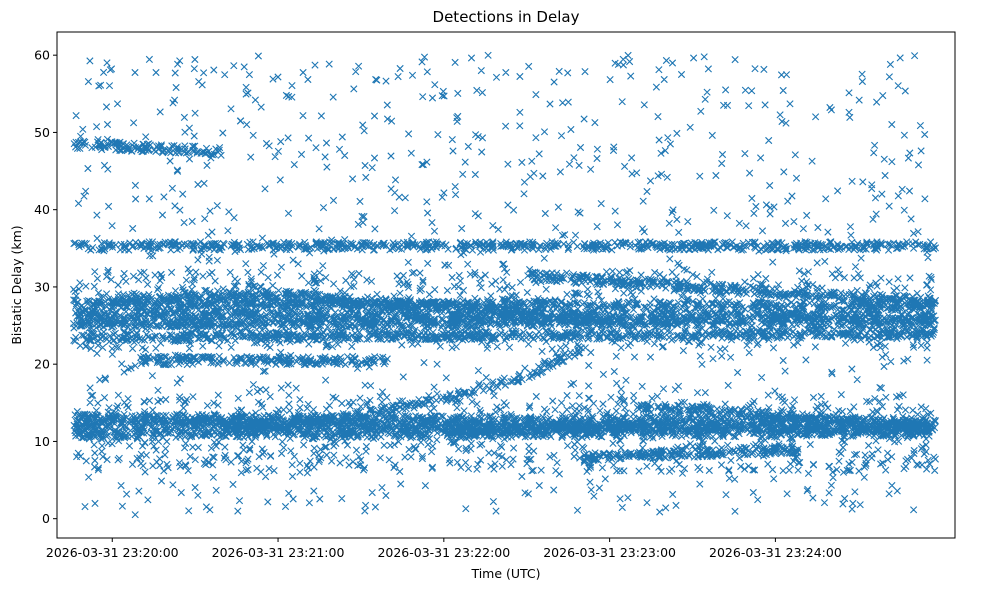 Image resolution: width=989 pixels, height=590 pixels. I want to click on x-axis-label: Time (UTC), so click(505, 573).